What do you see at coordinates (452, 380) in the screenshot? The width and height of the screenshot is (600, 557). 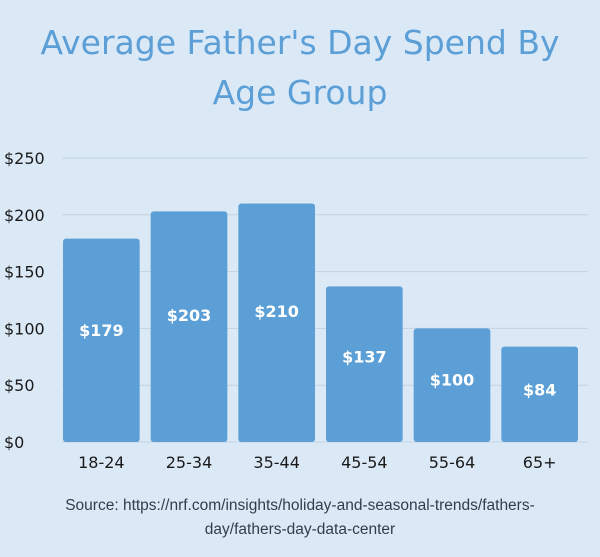 I see `bar-value-label: $100` at bounding box center [452, 380].